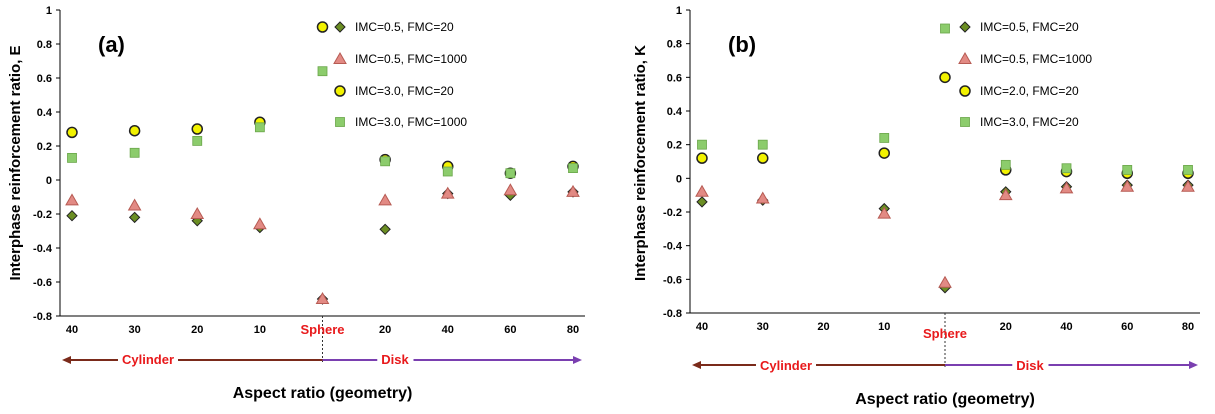 The height and width of the screenshot is (414, 1215). Describe the element at coordinates (763, 327) in the screenshot. I see `x-tick-label: 30` at that location.